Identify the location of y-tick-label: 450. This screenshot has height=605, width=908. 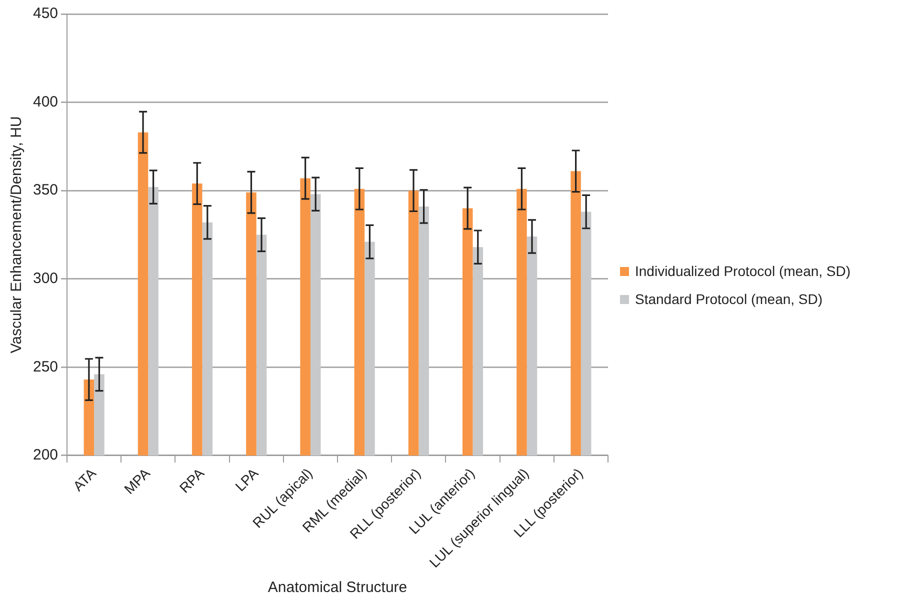
(45, 13).